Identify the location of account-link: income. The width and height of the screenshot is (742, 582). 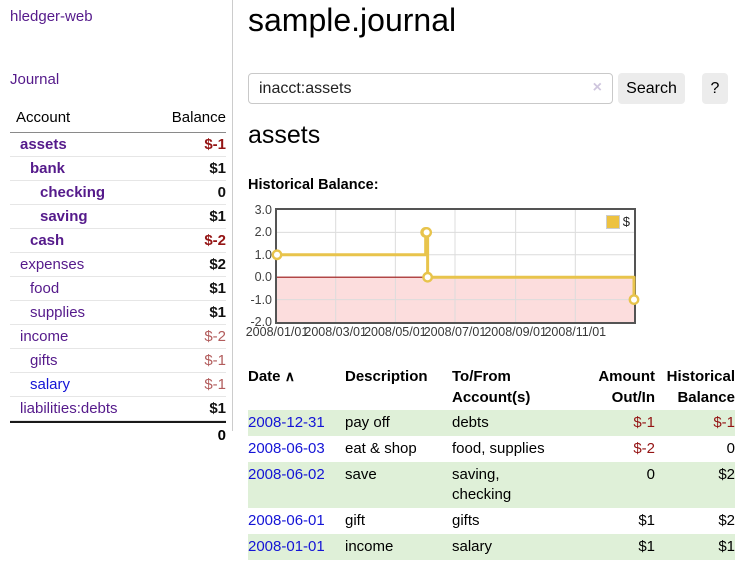
(44, 336).